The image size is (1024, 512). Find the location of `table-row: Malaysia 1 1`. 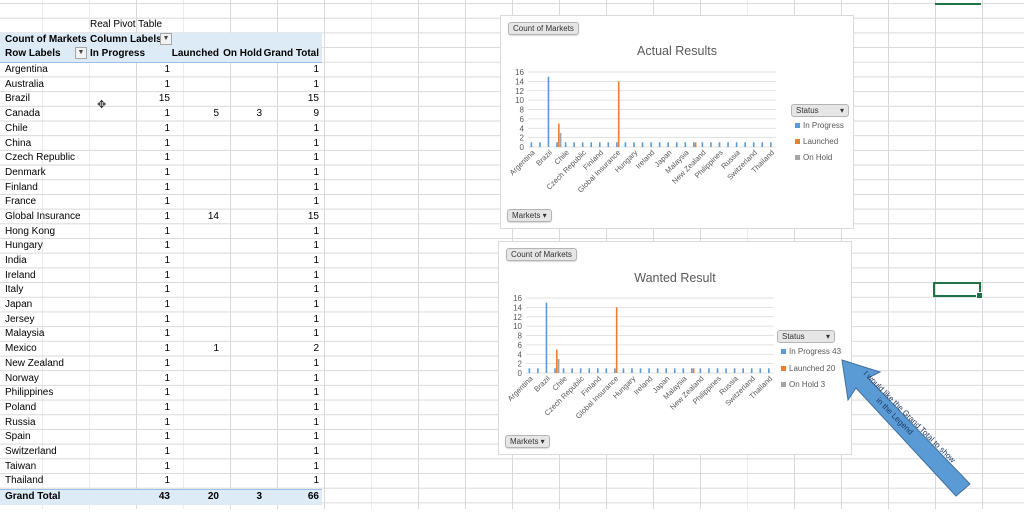

table-row: Malaysia 1 1 is located at coordinates (161, 334).